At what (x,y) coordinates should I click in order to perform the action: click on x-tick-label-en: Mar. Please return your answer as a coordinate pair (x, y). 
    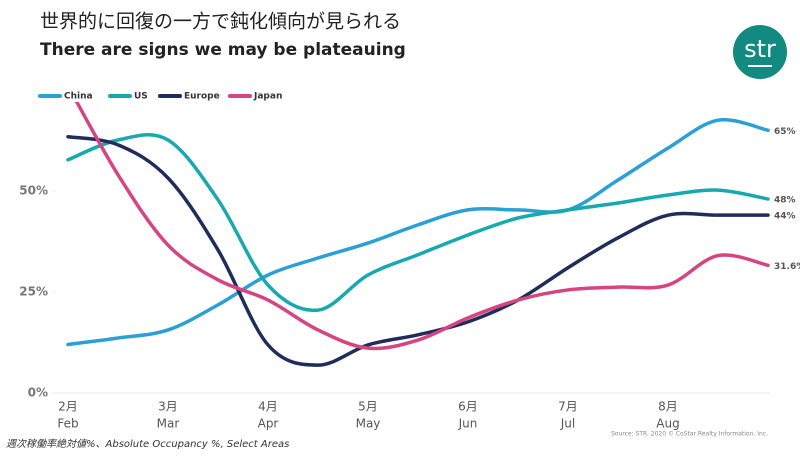
    Looking at the image, I should click on (168, 424).